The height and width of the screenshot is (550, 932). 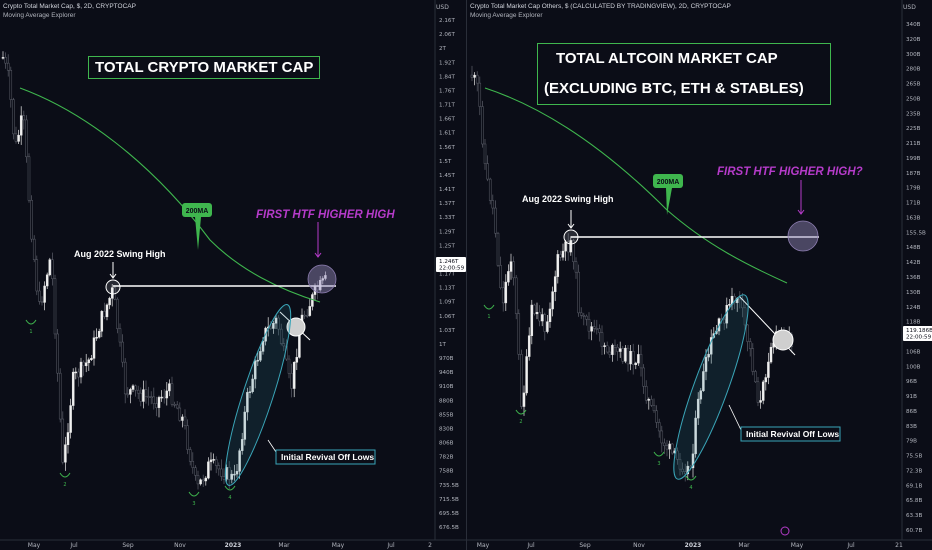 What do you see at coordinates (447, 21) in the screenshot?
I see `left-y-tick-label: 2.16T` at bounding box center [447, 21].